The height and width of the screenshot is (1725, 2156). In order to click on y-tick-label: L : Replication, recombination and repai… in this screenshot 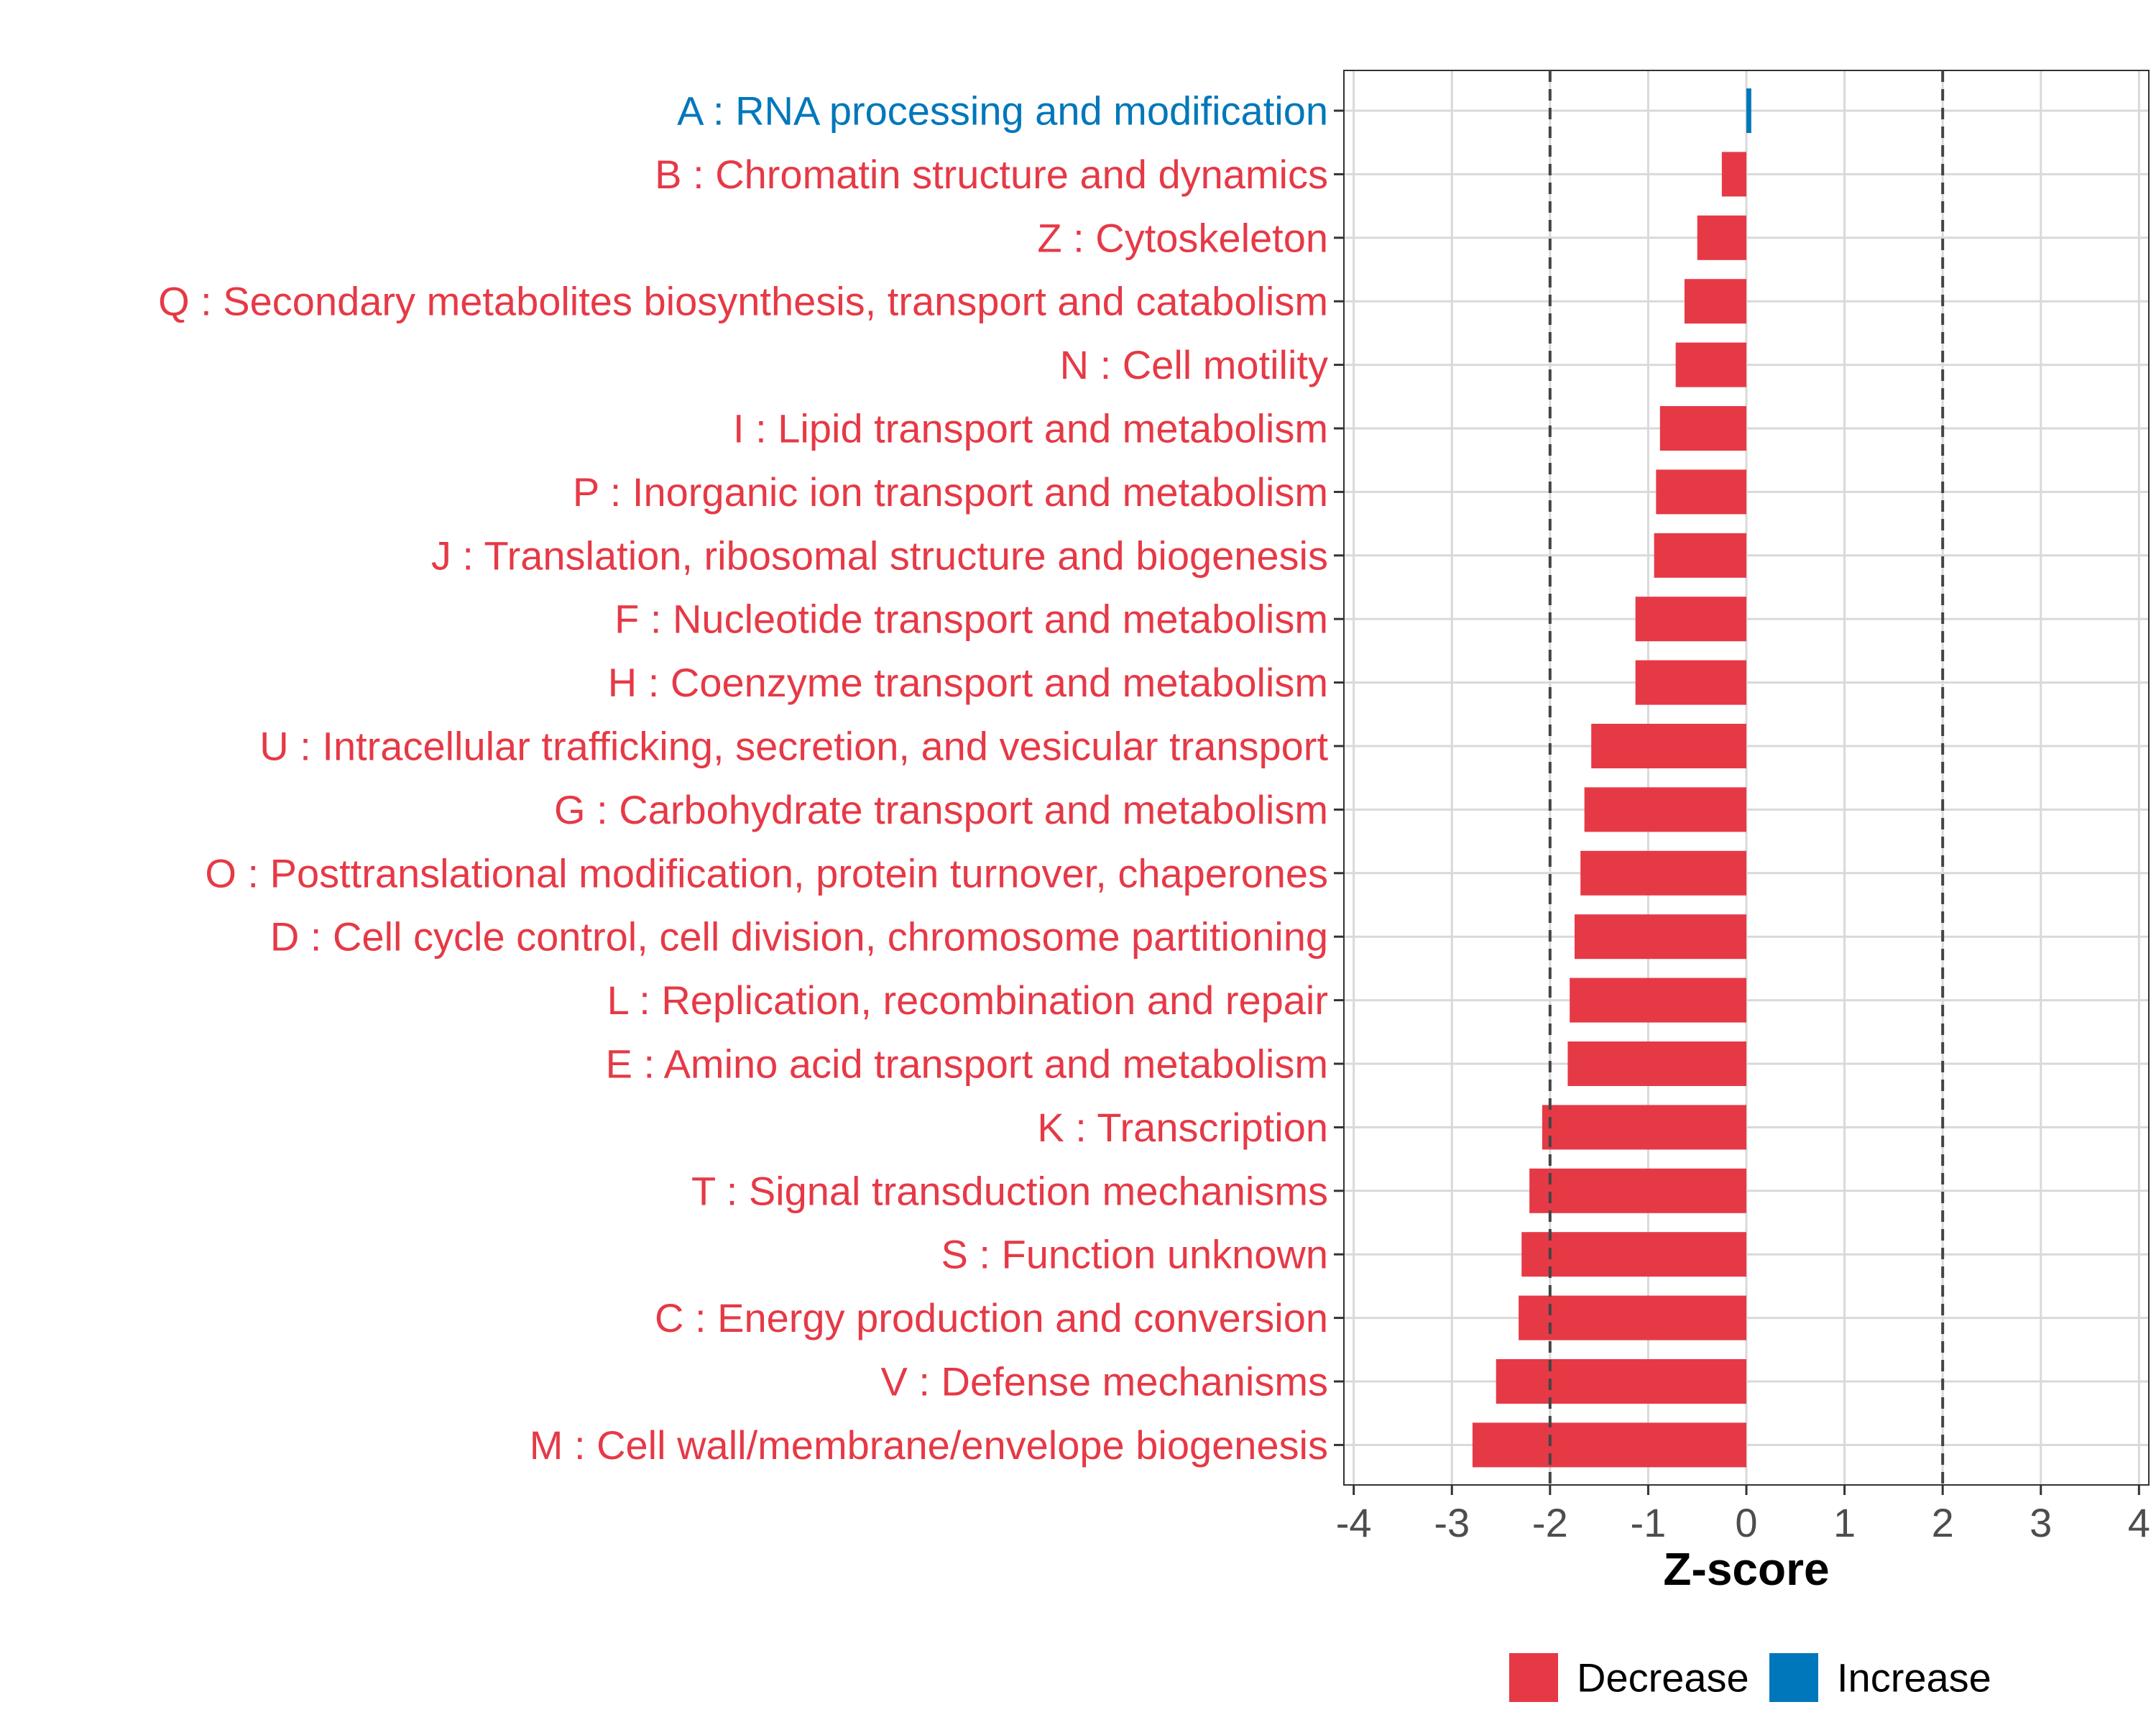, I will do `click(967, 1000)`.